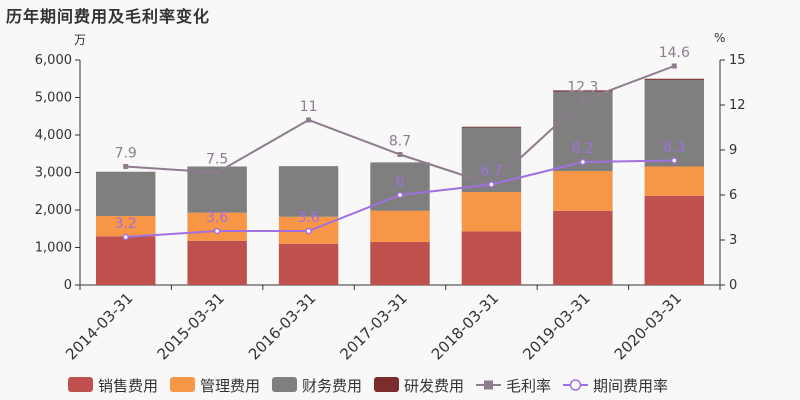 The image size is (800, 400). Describe the element at coordinates (733, 285) in the screenshot. I see `right-tick-label: 0` at that location.